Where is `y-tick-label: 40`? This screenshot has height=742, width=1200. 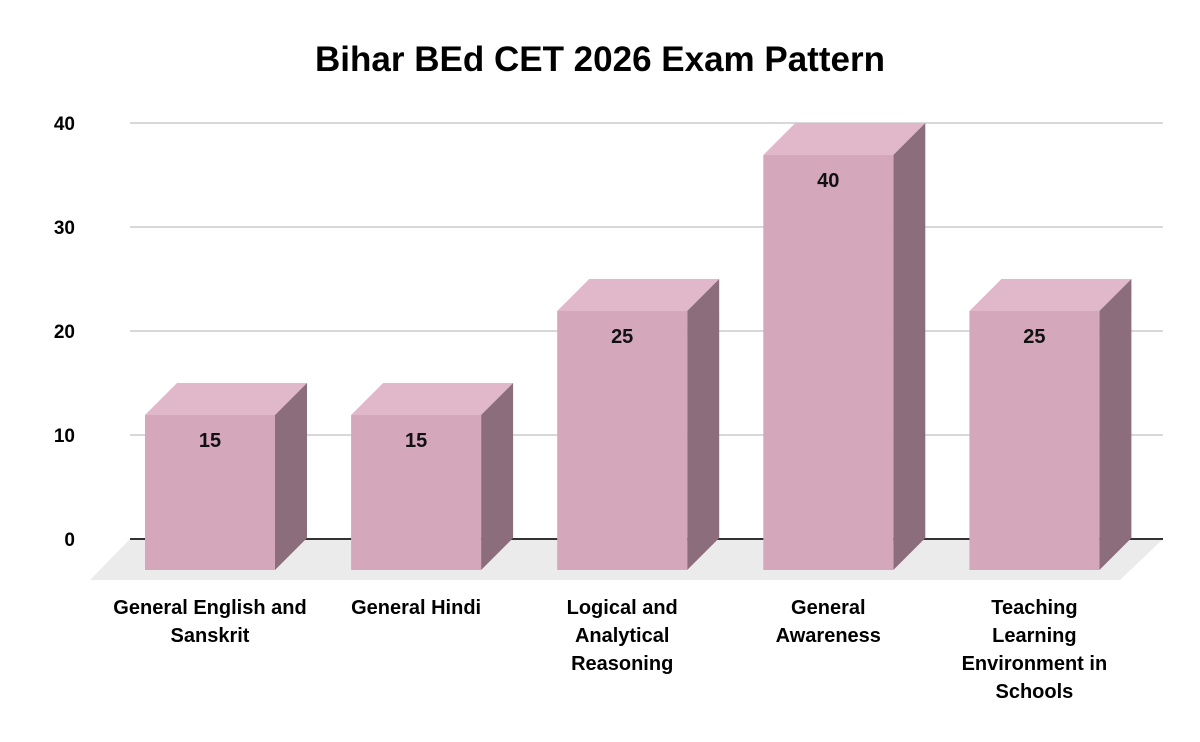
y-tick-label: 40 is located at coordinates (64, 124).